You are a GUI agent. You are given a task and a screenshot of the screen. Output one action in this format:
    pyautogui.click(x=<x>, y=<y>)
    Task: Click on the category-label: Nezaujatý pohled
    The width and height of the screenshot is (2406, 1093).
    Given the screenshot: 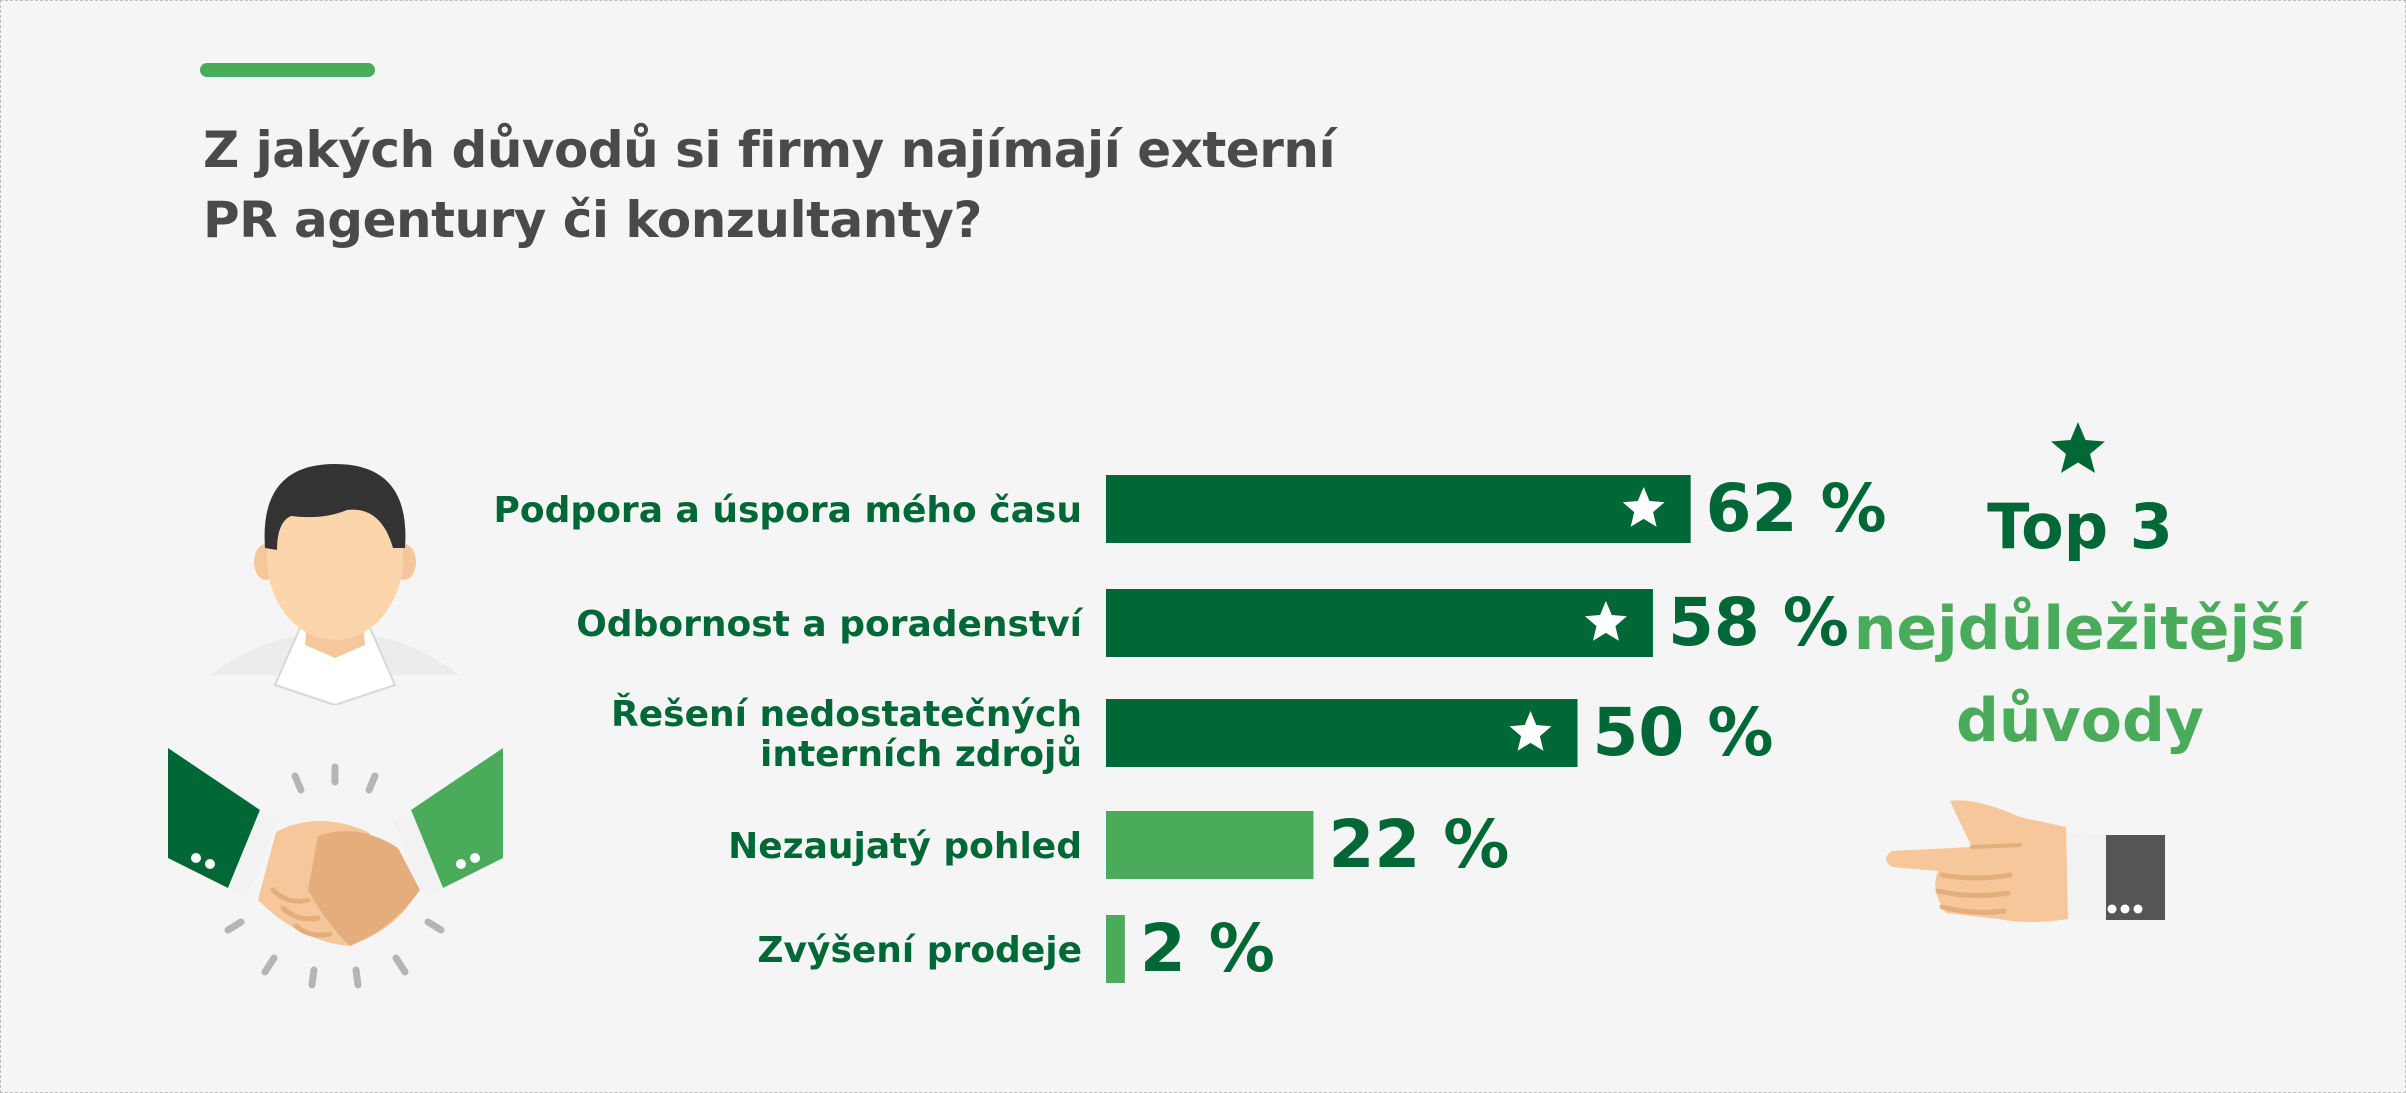 What is the action you would take?
    pyautogui.click(x=905, y=846)
    